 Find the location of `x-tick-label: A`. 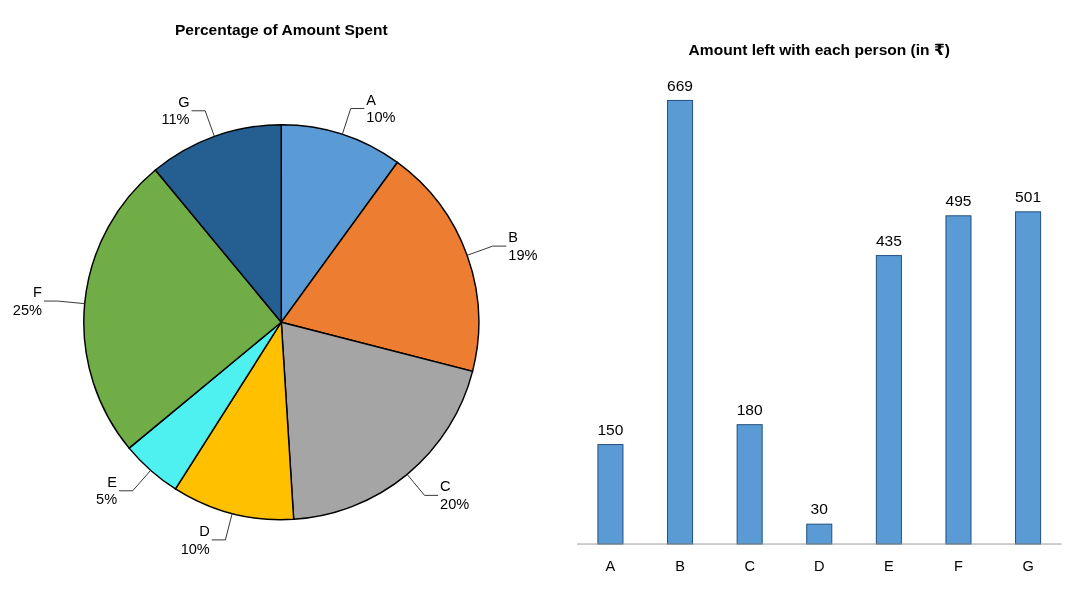

x-tick-label: A is located at coordinates (610, 566).